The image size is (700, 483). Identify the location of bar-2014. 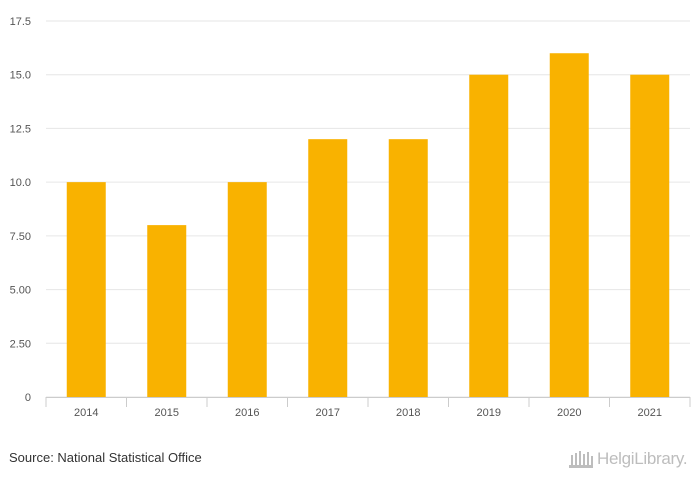
(86, 289).